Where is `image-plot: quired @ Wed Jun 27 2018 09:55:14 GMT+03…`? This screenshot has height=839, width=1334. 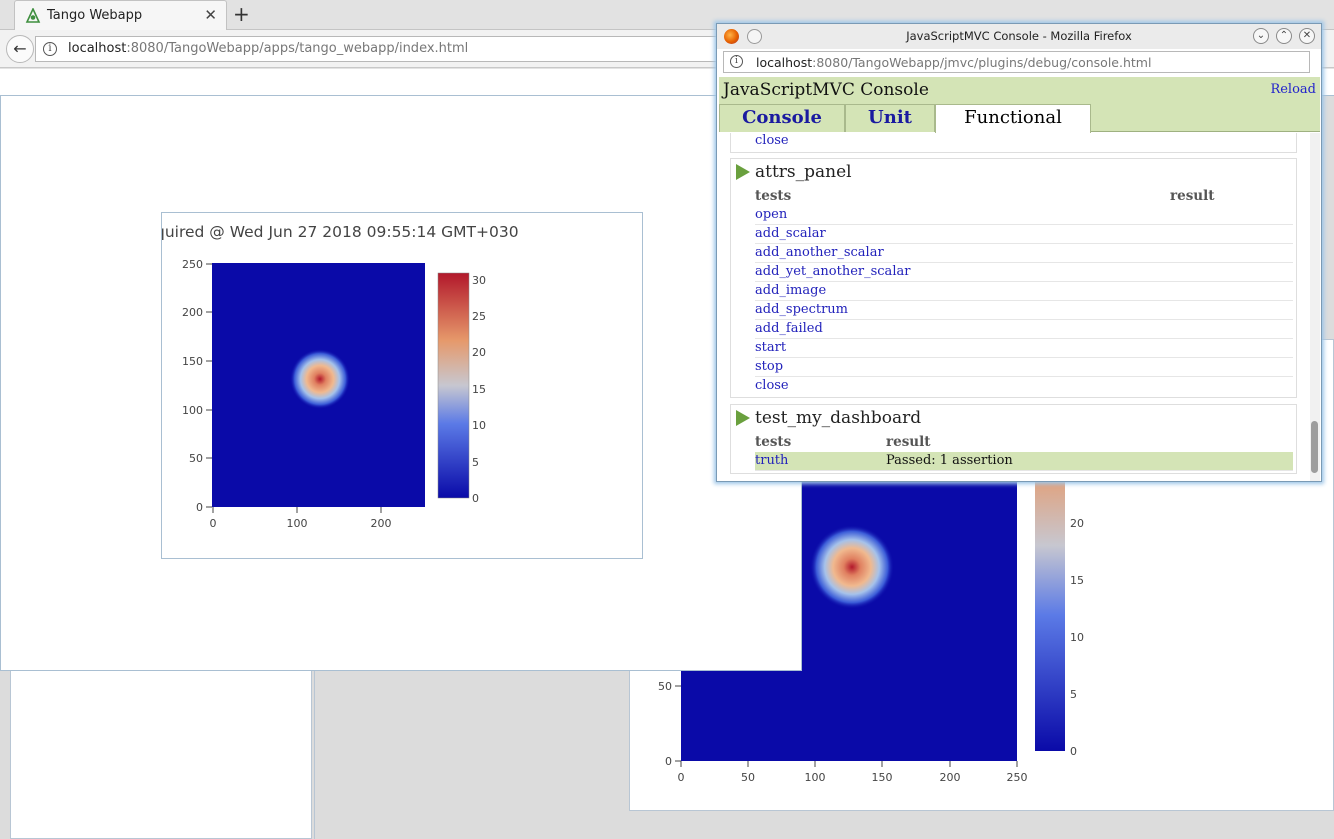 image-plot: quired @ Wed Jun 27 2018 09:55:14 GMT+03… is located at coordinates (402, 385).